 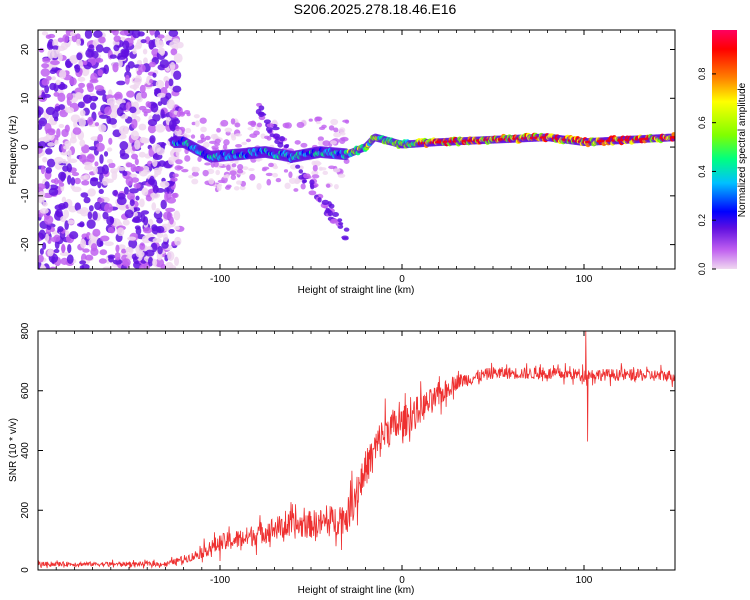 What do you see at coordinates (25, 570) in the screenshot?
I see `snr-ytick-label: 0` at bounding box center [25, 570].